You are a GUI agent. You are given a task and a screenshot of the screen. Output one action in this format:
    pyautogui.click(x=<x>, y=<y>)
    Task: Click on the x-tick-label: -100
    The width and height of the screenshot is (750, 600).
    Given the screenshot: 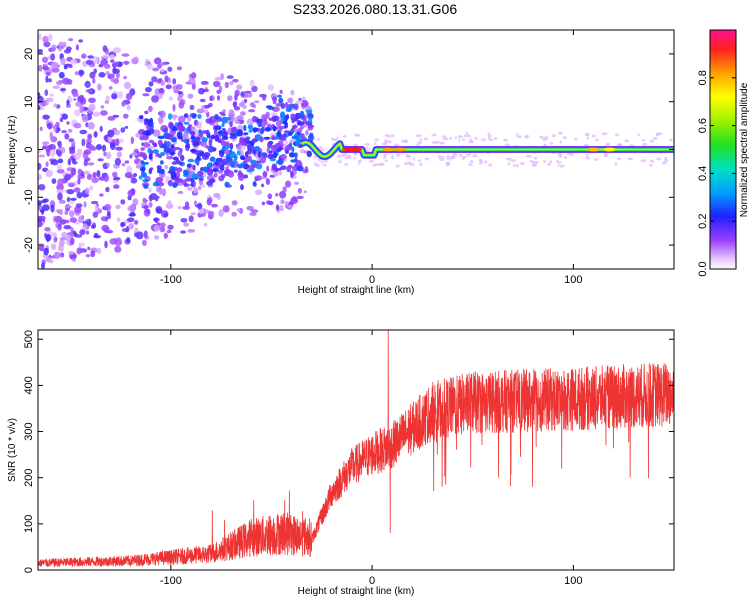 What is the action you would take?
    pyautogui.click(x=171, y=280)
    